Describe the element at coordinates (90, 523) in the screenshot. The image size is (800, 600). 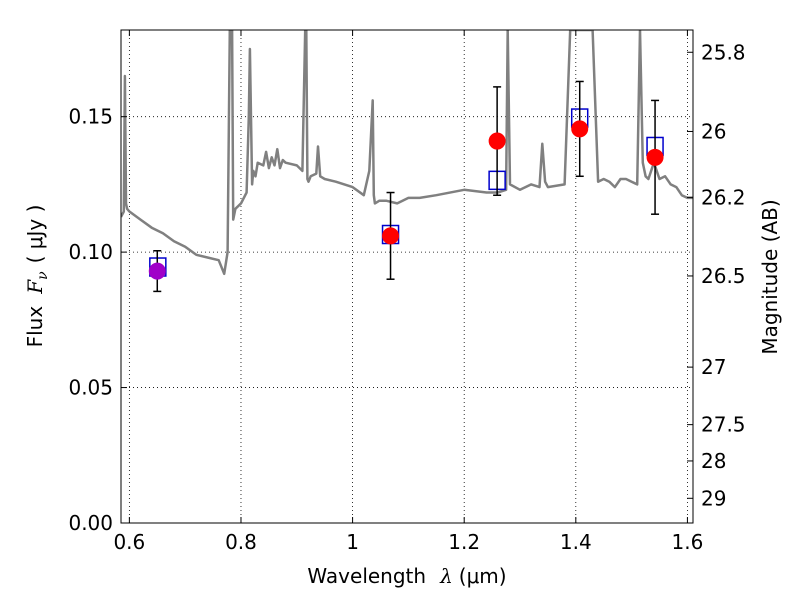
I see `y-tick-label: 0.00` at that location.